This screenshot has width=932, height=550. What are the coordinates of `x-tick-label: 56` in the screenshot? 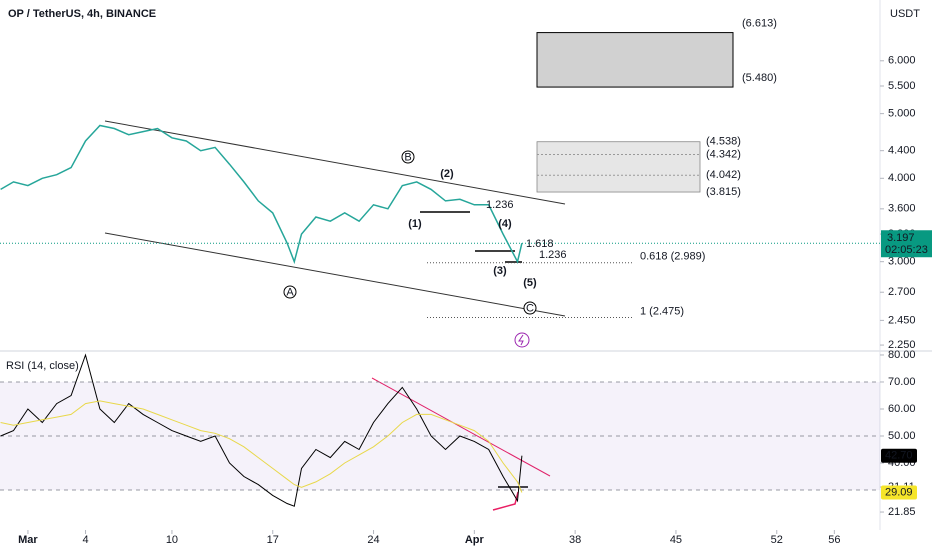 It's located at (834, 540).